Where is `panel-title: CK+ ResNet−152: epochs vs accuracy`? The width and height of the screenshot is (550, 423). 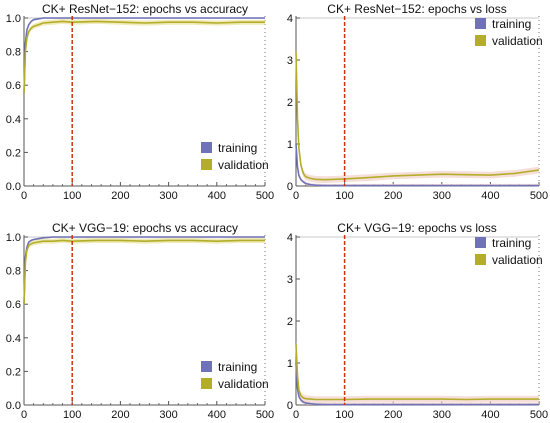 panel-title: CK+ ResNet−152: epochs vs accuracy is located at coordinates (145, 9).